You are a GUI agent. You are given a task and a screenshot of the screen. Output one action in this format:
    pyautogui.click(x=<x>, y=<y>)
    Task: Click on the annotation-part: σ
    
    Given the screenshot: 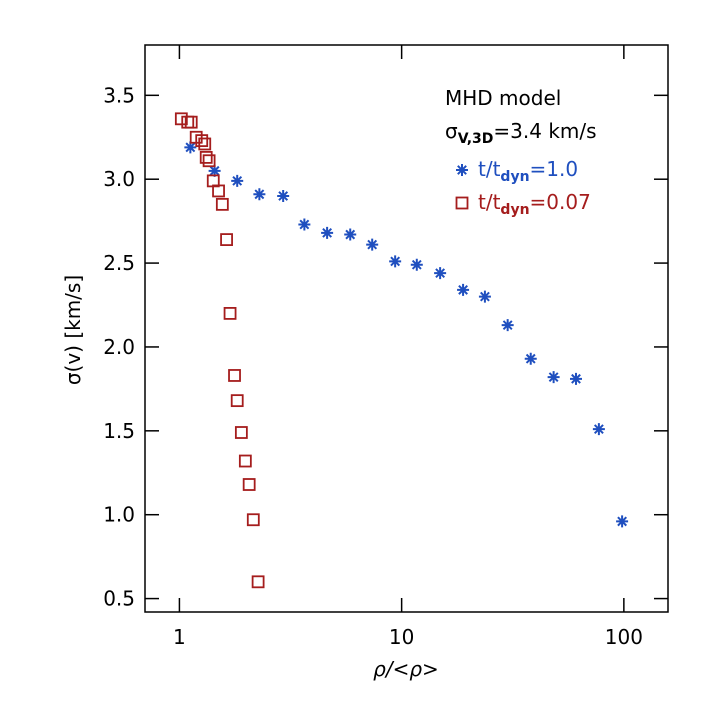 What is the action you would take?
    pyautogui.click(x=451, y=131)
    